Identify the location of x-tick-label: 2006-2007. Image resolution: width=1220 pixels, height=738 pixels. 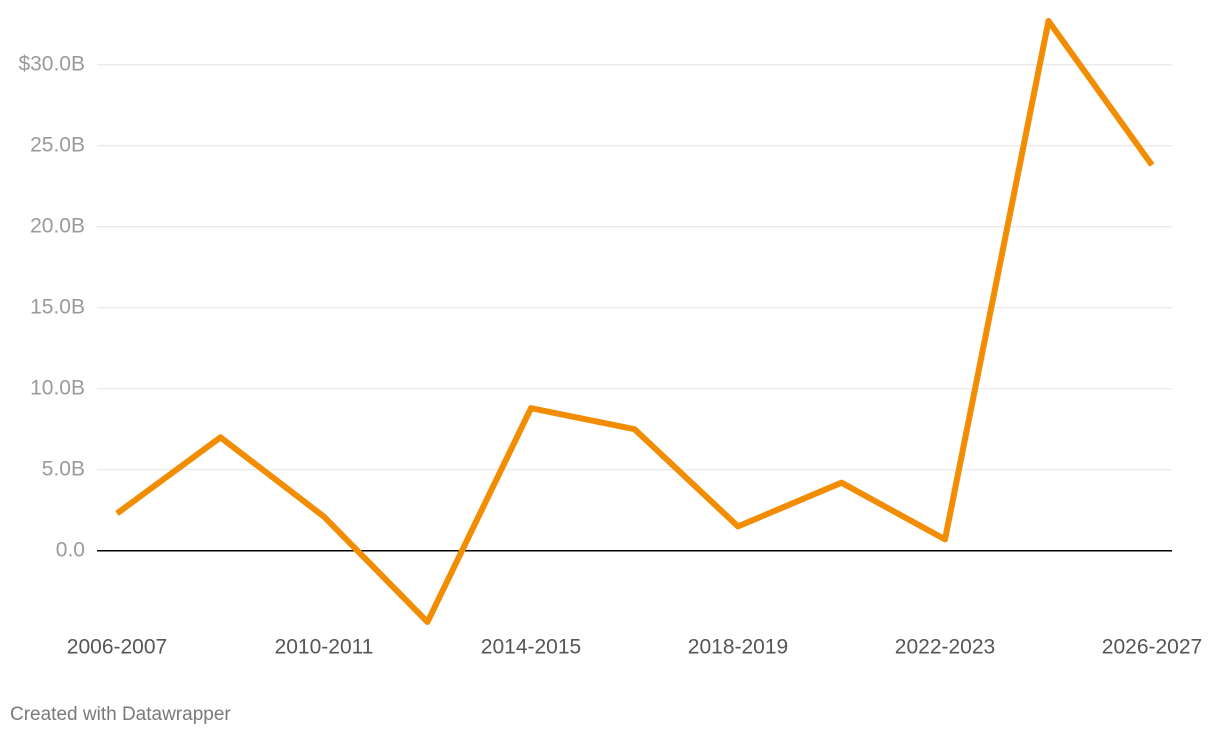
(117, 647).